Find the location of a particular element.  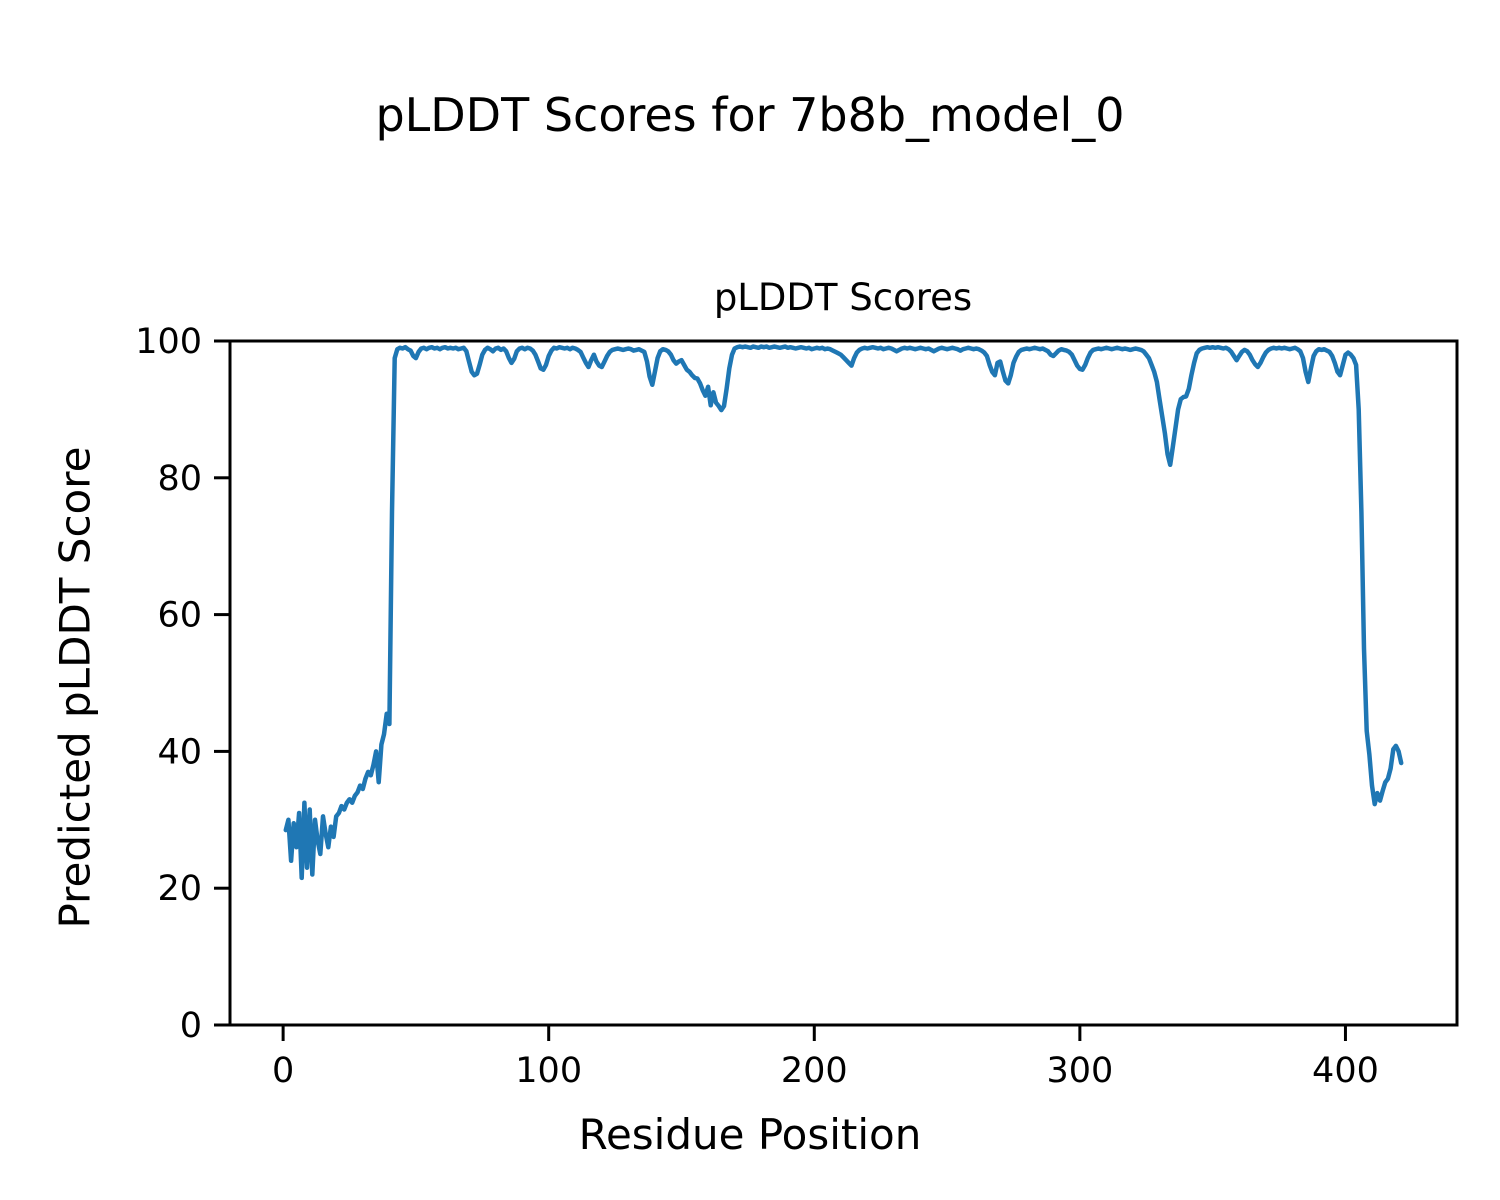

y-tick-label: 0 is located at coordinates (191, 1026).